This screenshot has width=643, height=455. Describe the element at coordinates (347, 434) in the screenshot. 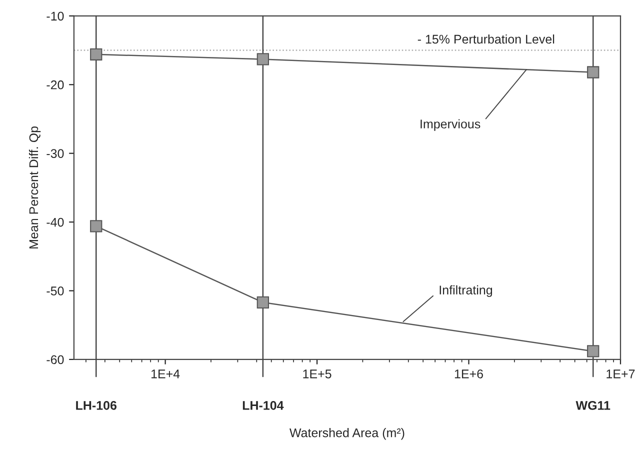

I see `x-axis-title: Watershed Area (m²)` at that location.